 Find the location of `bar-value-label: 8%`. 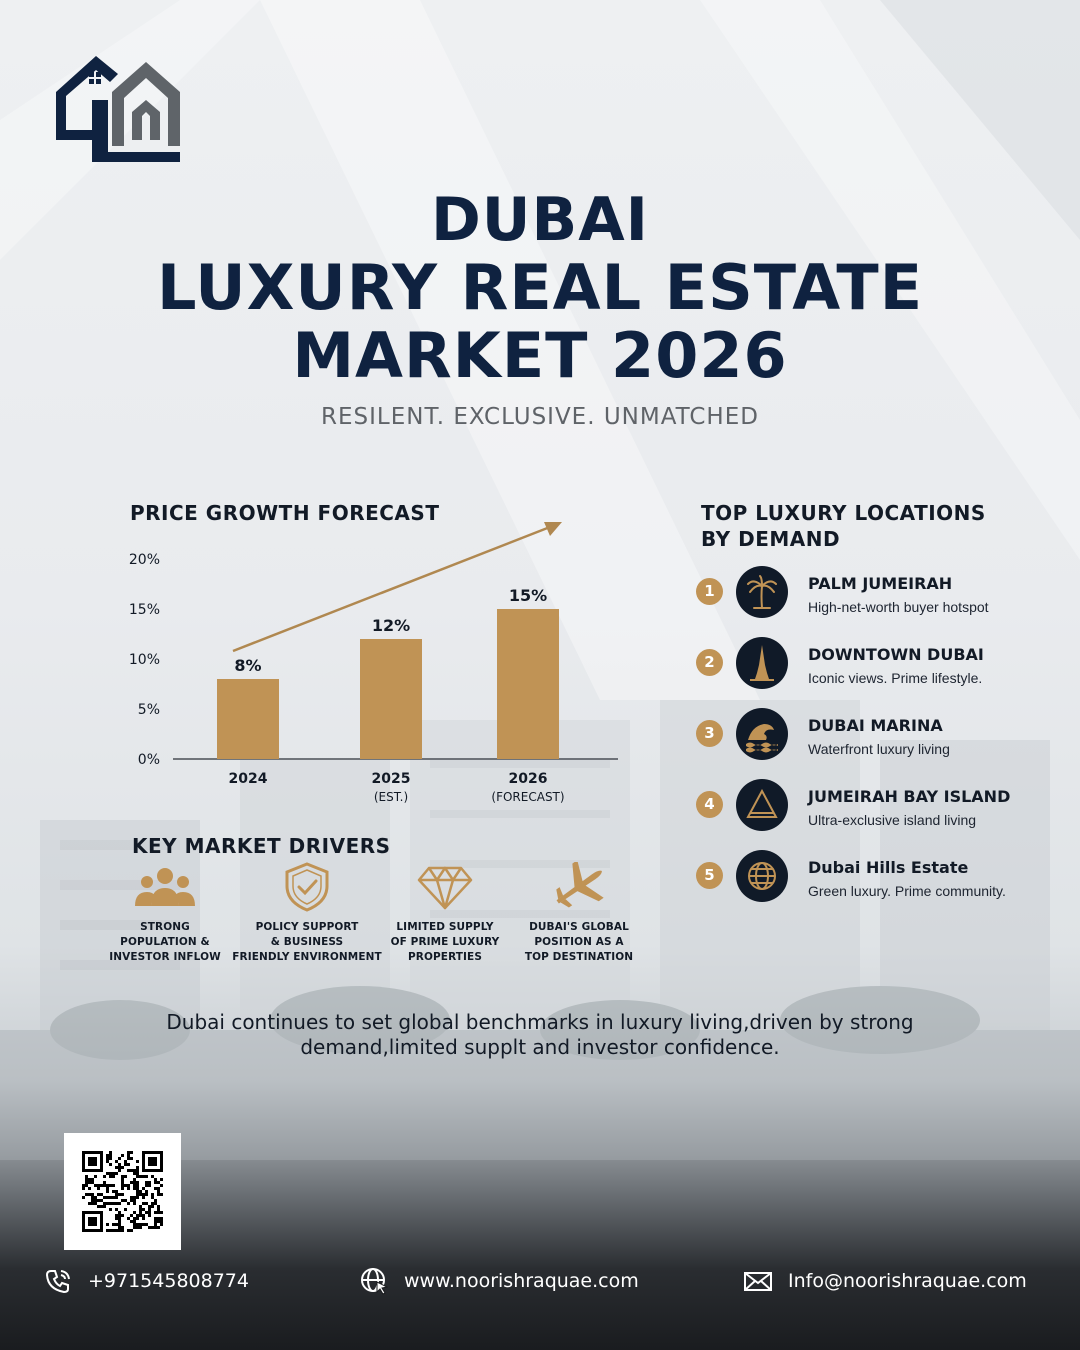

bar-value-label: 8% is located at coordinates (247, 665).